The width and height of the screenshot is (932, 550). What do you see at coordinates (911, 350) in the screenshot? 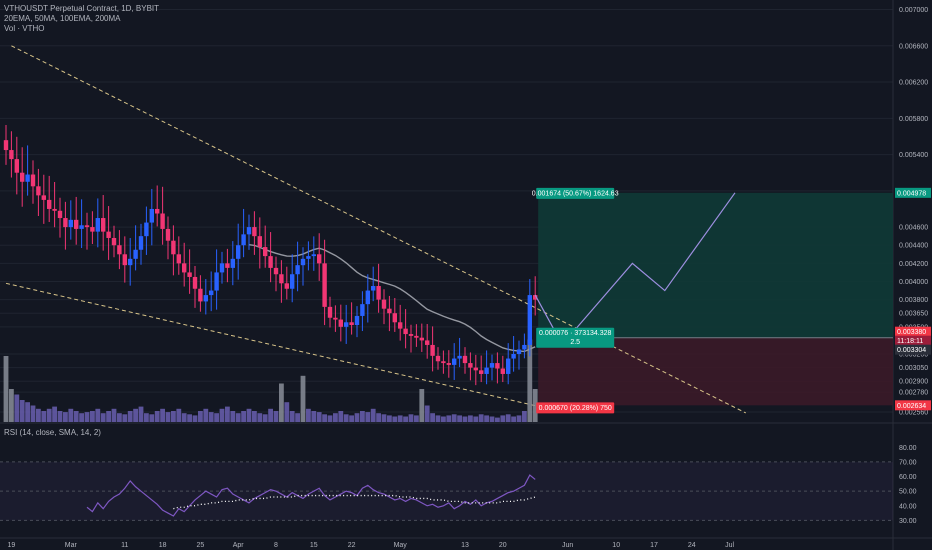
I see `secondary-price-tag: 0.003304` at bounding box center [911, 350].